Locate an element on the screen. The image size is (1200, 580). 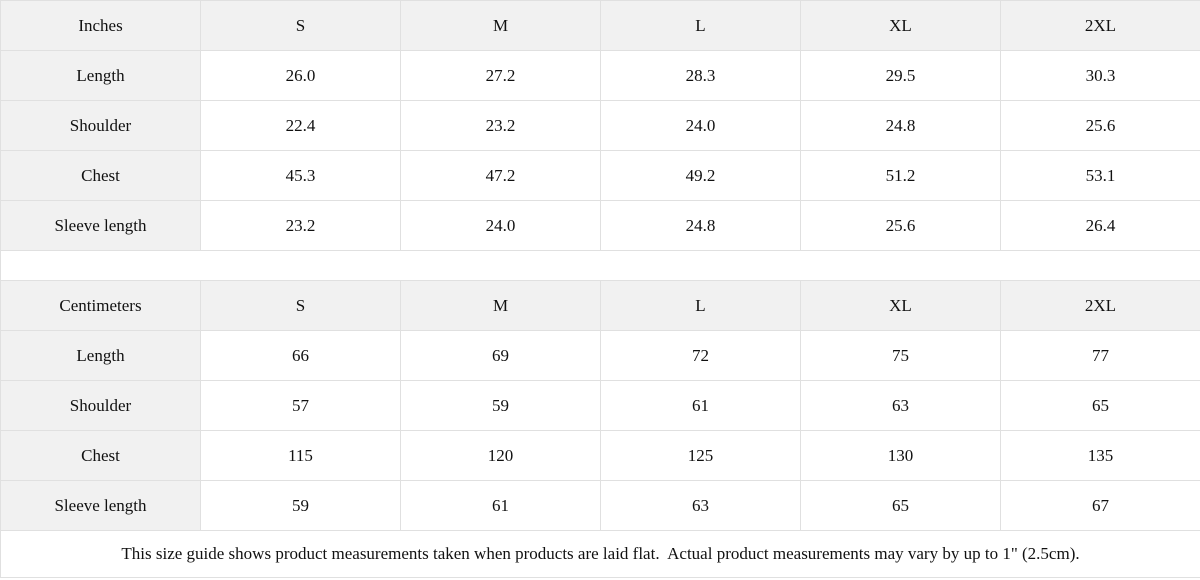
value-cell: 30.3 is located at coordinates (1100, 75).